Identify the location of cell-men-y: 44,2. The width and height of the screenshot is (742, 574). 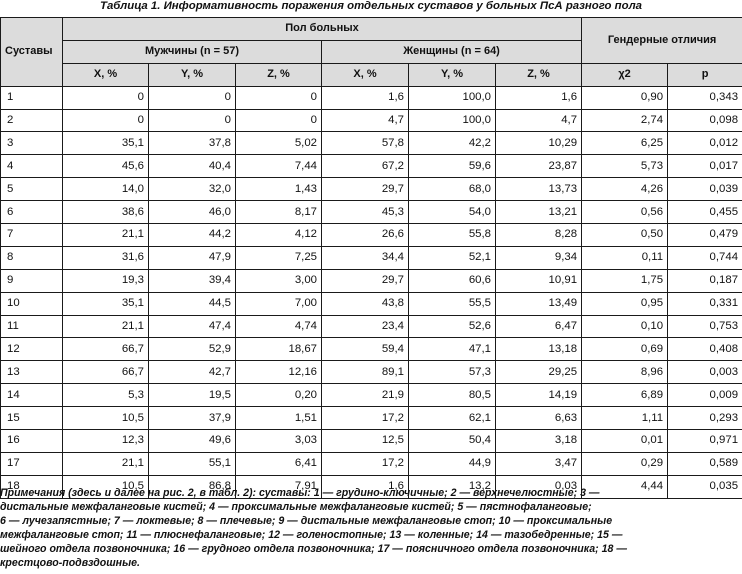
(192, 235).